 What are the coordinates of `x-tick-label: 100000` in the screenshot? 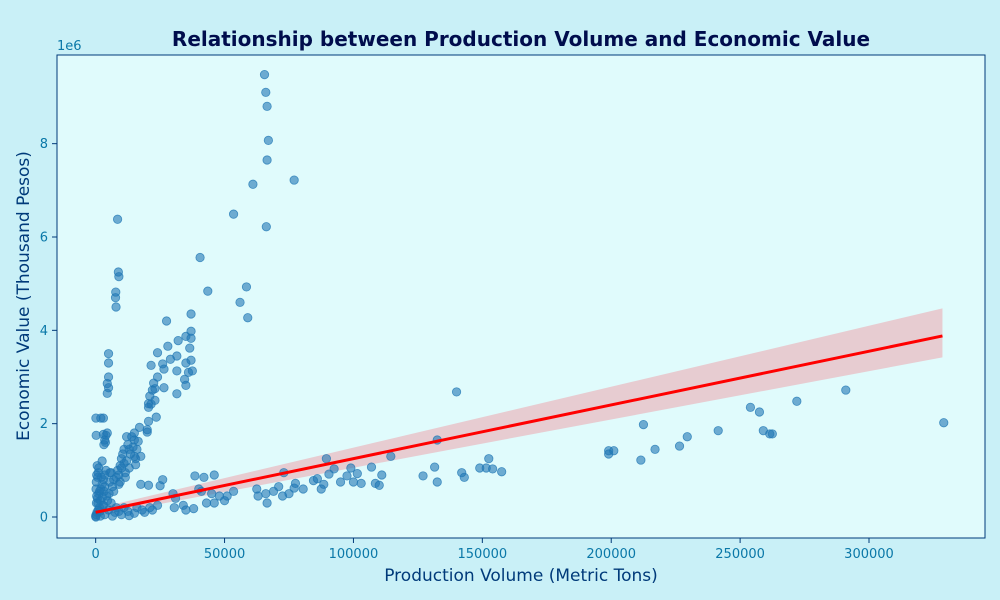 It's located at (354, 554).